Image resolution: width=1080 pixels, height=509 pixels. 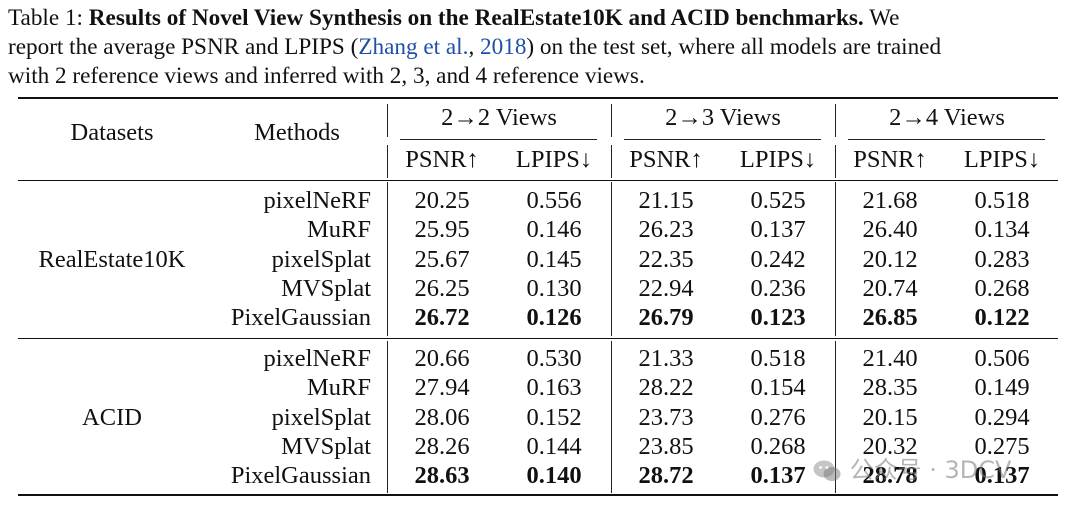 I want to click on metric-value: 21.40, so click(x=890, y=358).